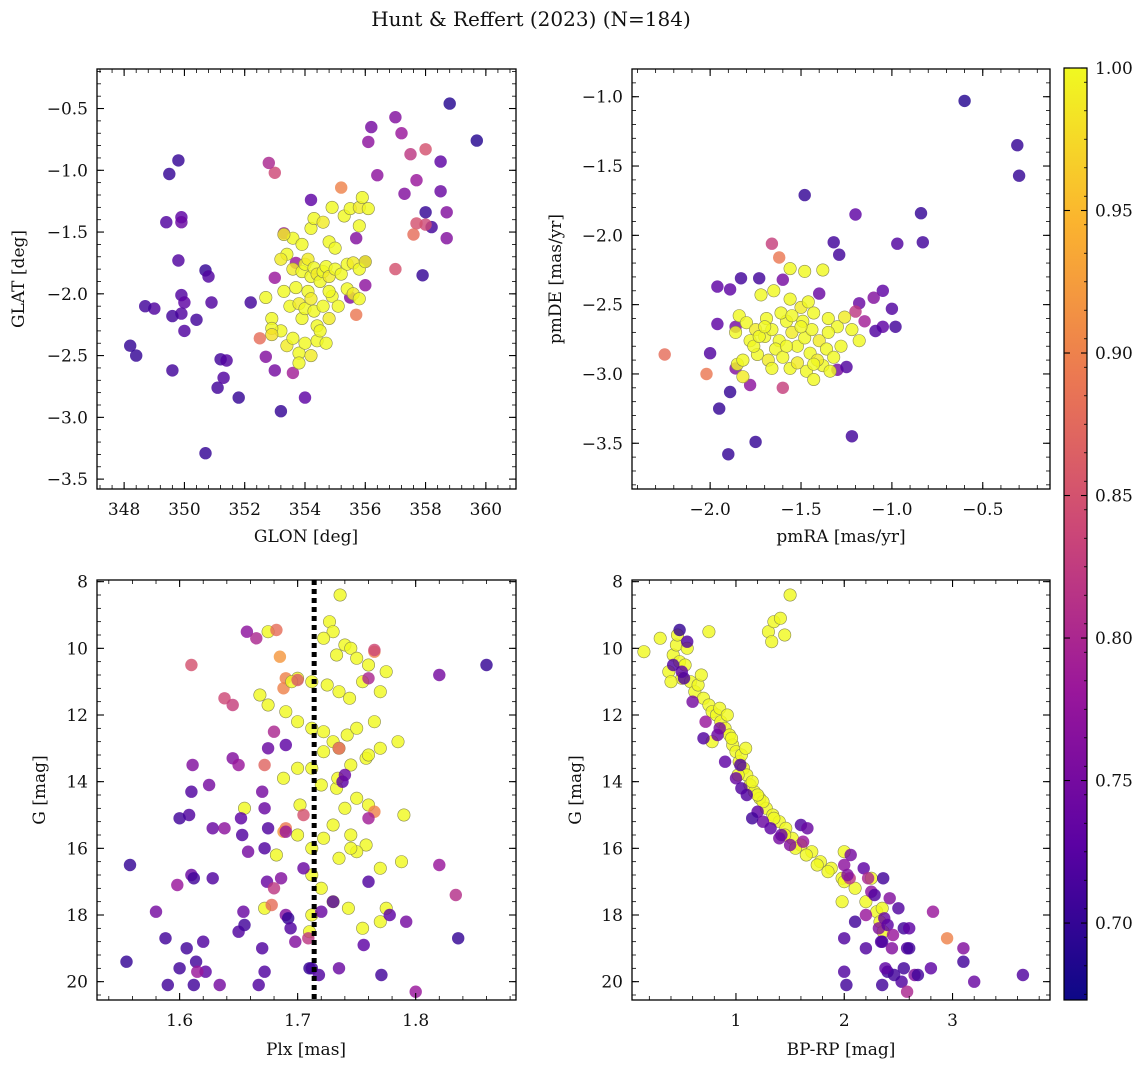 The width and height of the screenshot is (1148, 1068). What do you see at coordinates (77, 983) in the screenshot?
I see `y-tick-label: 20` at bounding box center [77, 983].